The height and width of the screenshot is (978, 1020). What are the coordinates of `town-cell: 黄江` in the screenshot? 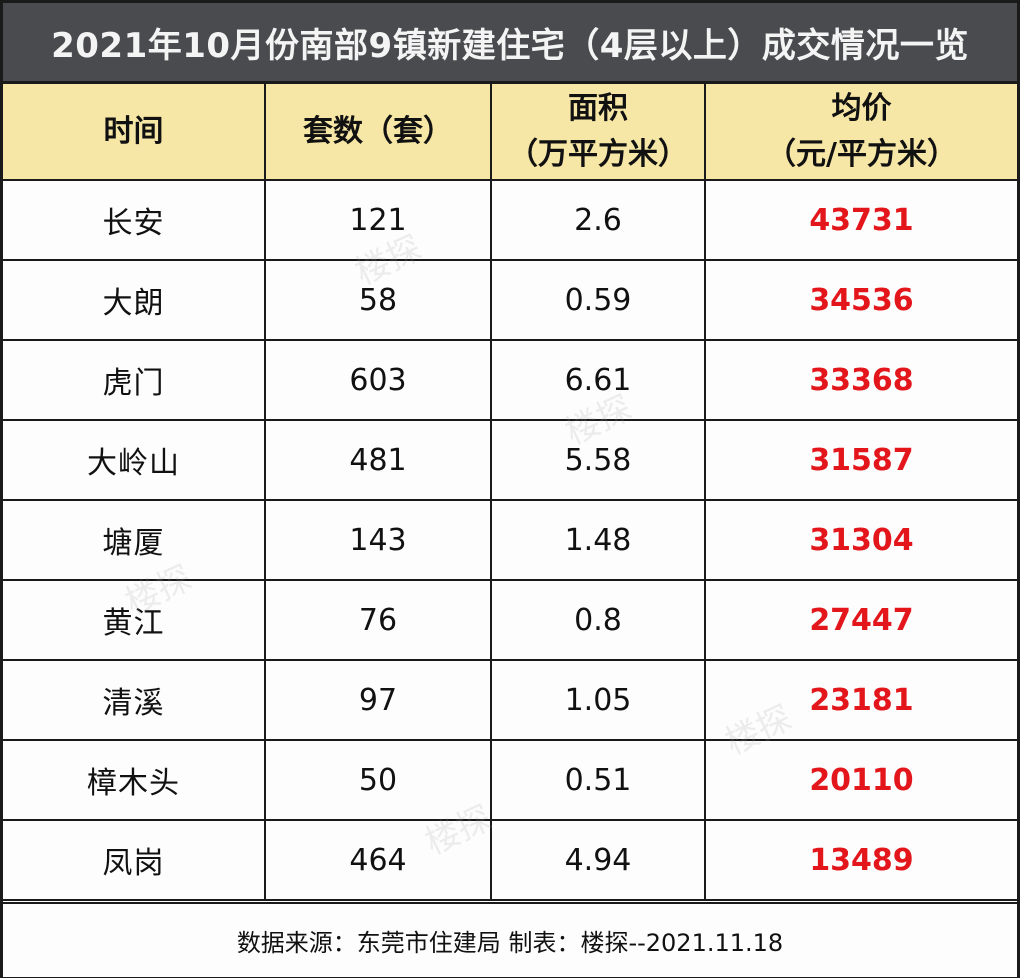 It's located at (134, 620).